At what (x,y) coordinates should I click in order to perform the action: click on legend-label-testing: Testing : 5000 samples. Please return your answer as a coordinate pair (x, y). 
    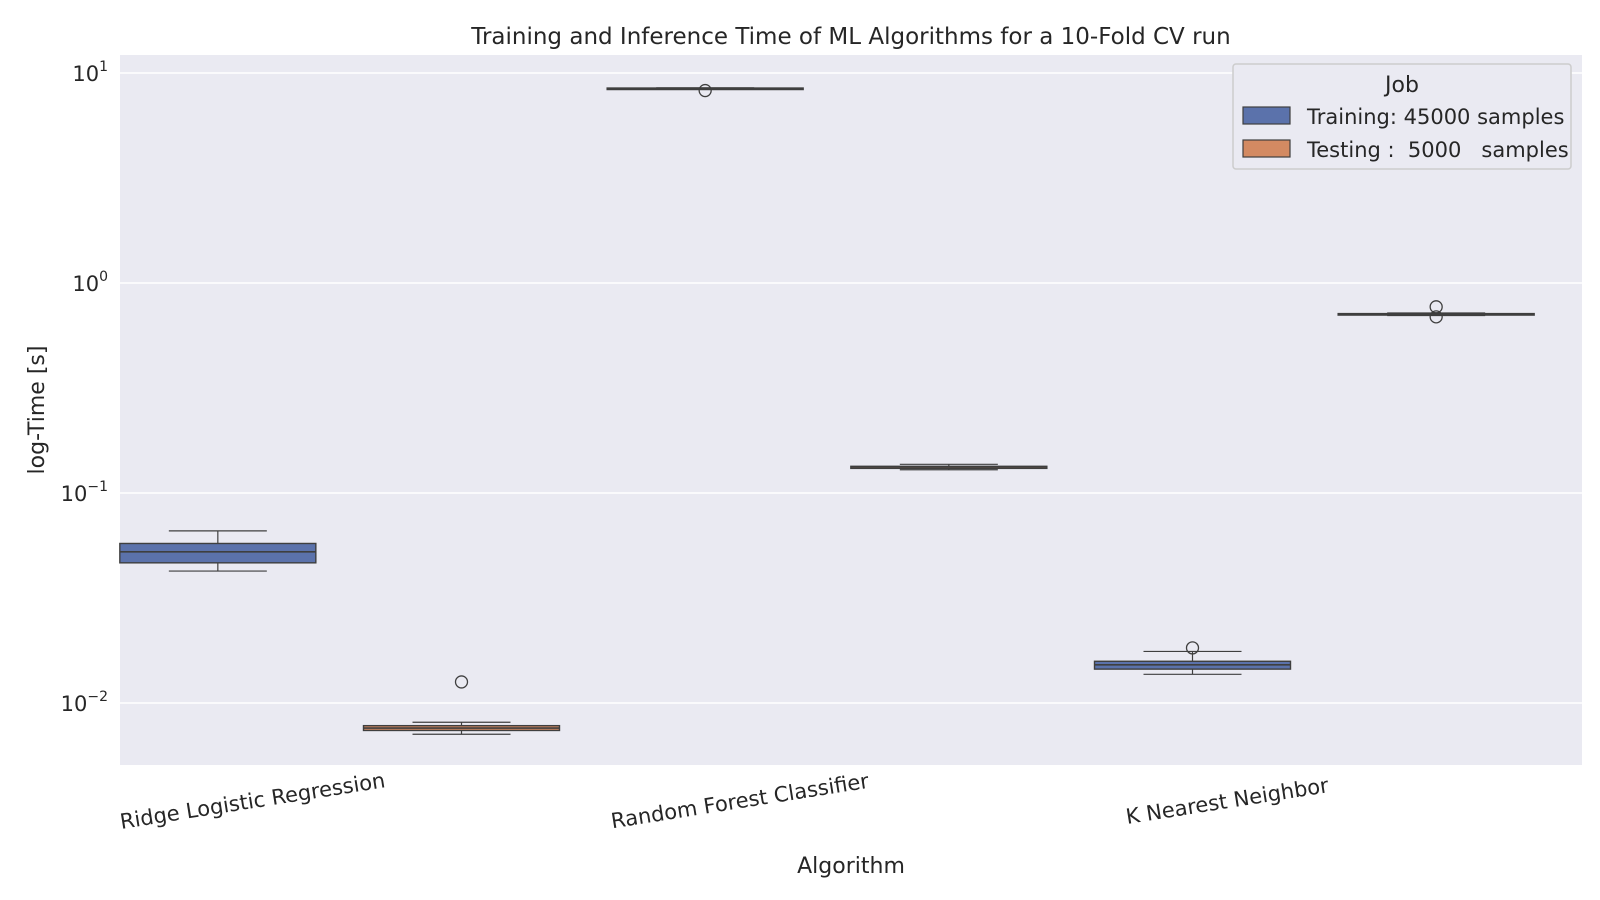
    Looking at the image, I should click on (1437, 150).